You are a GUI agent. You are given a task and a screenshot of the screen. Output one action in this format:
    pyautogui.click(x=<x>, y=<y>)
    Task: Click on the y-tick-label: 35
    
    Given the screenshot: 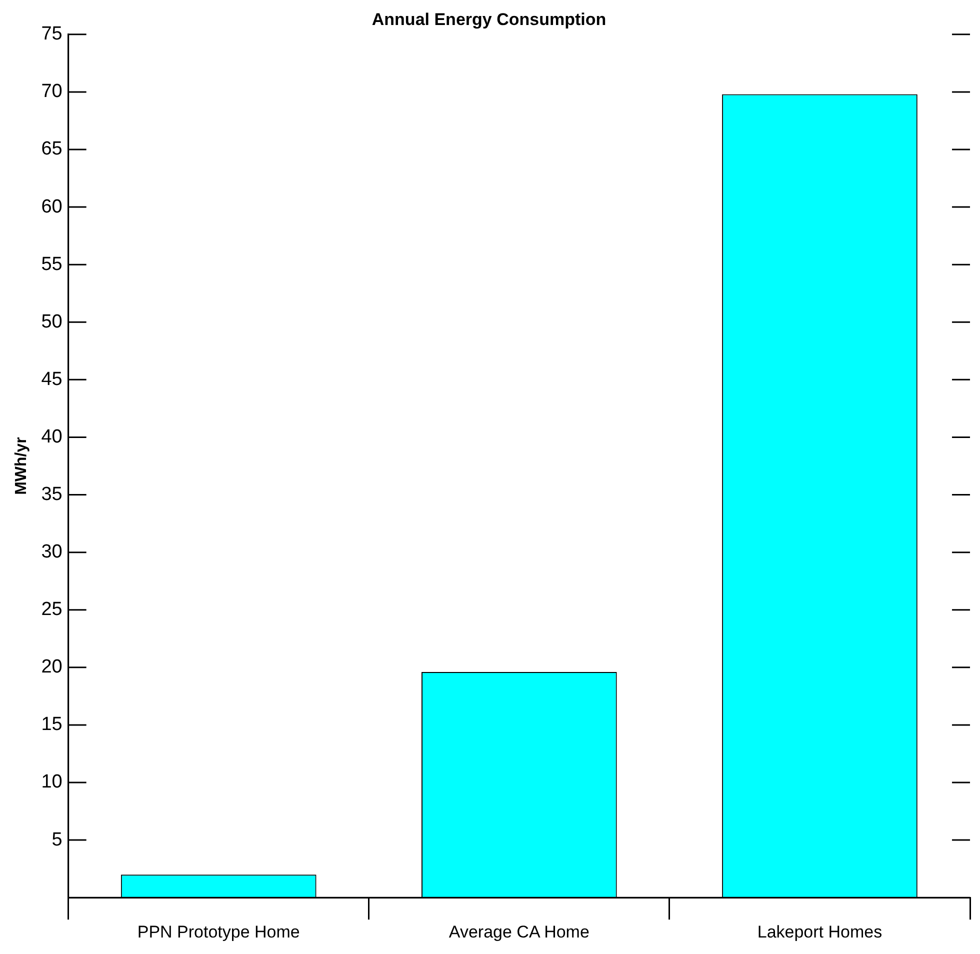 What is the action you would take?
    pyautogui.click(x=51, y=495)
    